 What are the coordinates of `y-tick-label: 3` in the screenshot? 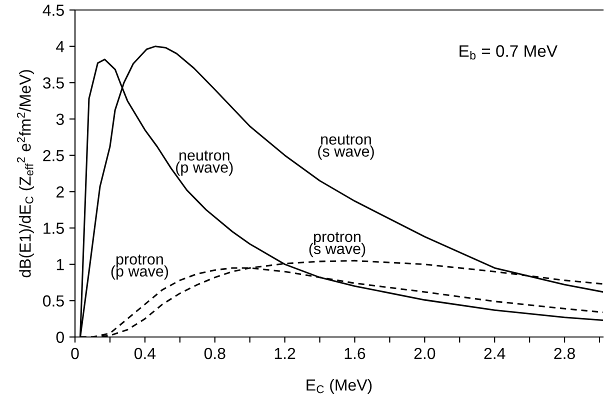 It's located at (60, 119).